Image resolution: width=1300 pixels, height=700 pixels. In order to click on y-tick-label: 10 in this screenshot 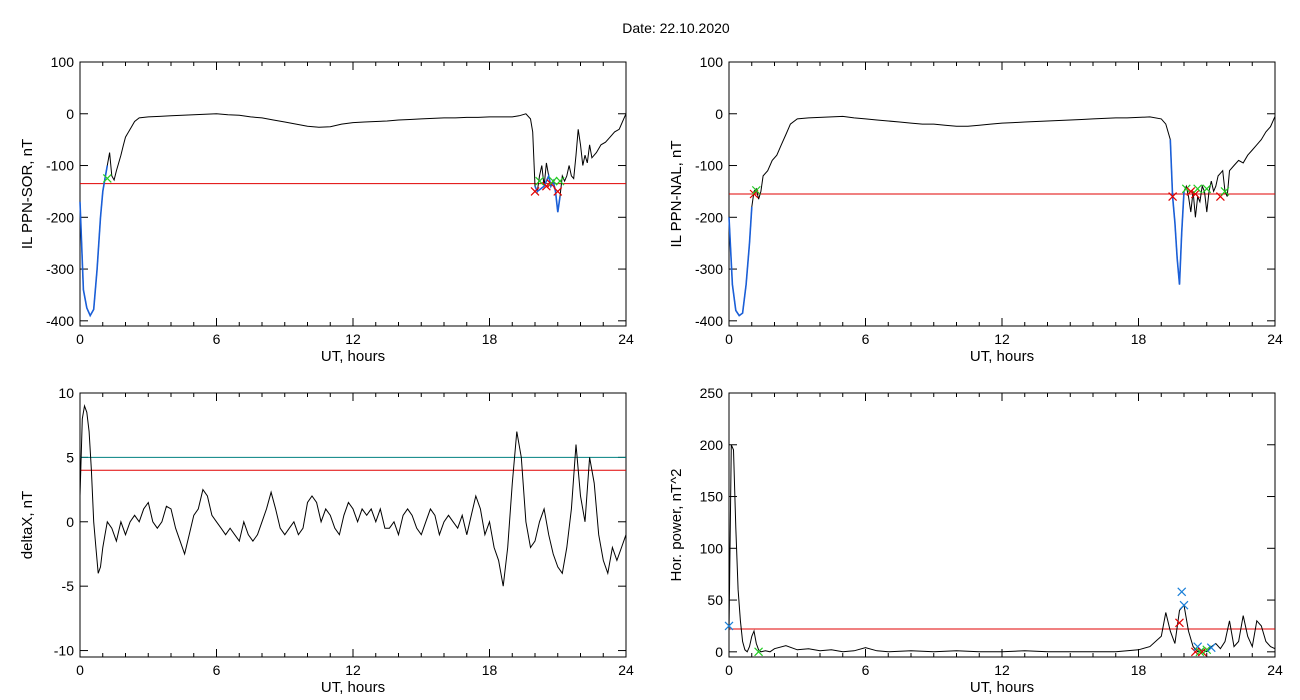, I will do `click(66, 393)`.